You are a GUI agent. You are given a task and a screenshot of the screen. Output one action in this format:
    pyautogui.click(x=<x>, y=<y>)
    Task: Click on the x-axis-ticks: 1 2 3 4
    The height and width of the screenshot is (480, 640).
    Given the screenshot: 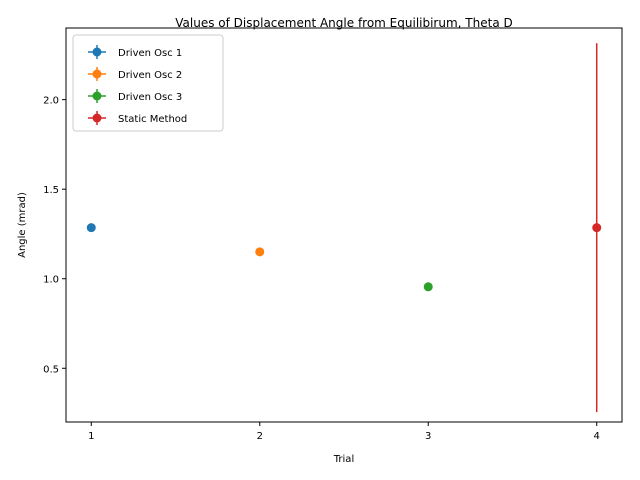 What is the action you would take?
    pyautogui.click(x=344, y=432)
    